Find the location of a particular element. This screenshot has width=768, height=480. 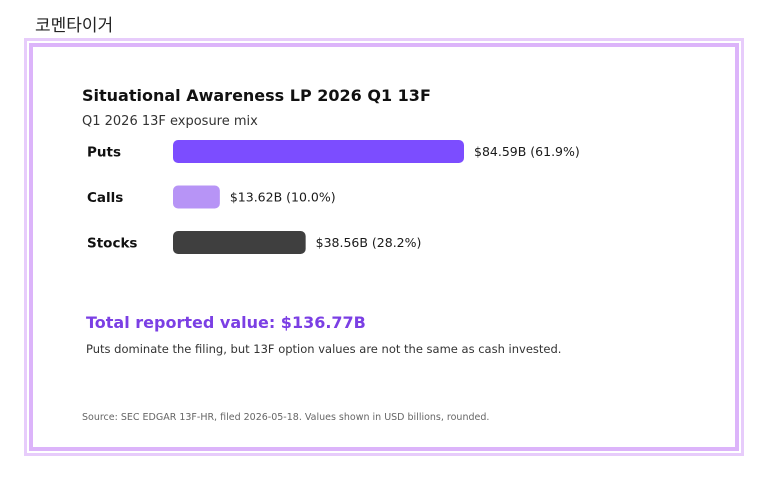

bar-value-label-calls: $13.62B (10.0%) is located at coordinates (283, 197).